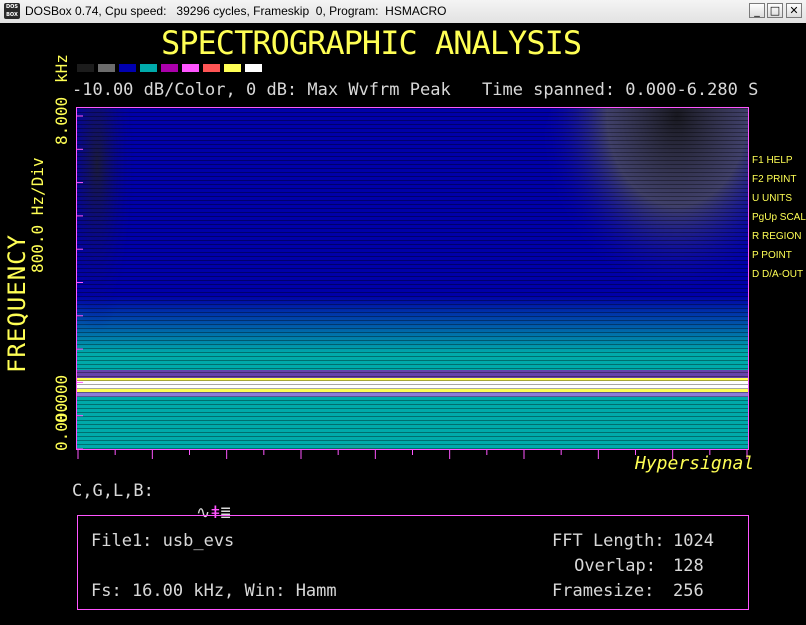 This screenshot has width=806, height=625. What do you see at coordinates (794, 10) in the screenshot?
I see `close-button: ✕` at bounding box center [794, 10].